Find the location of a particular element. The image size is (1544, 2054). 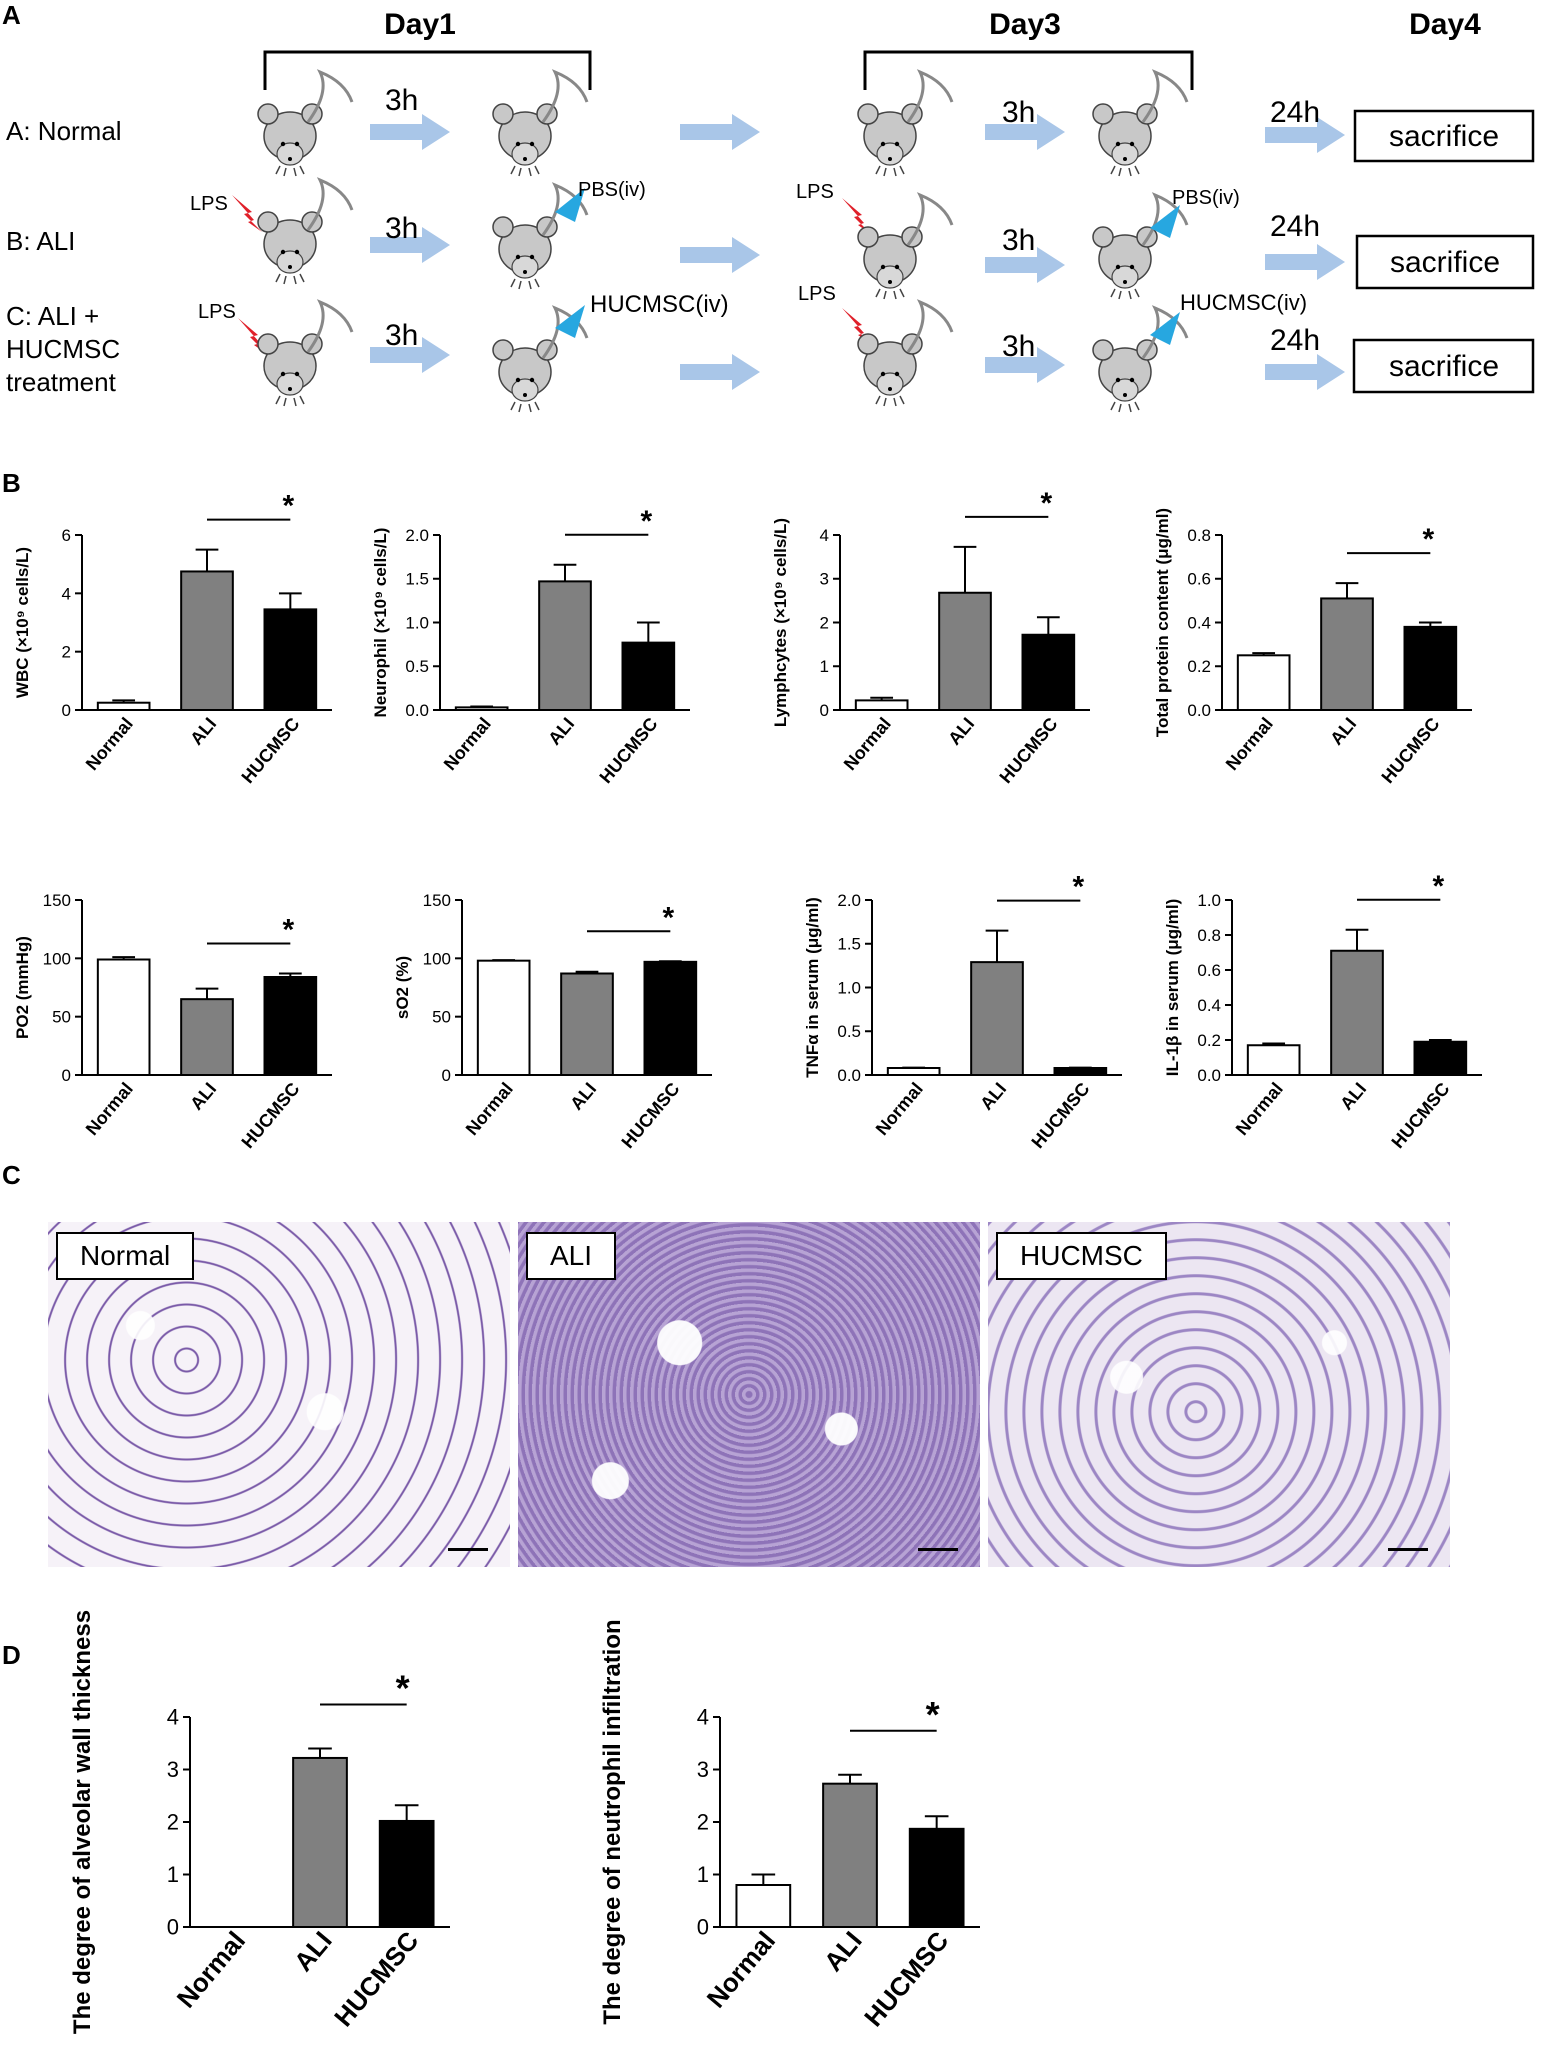

y-tick-label: 0.5 is located at coordinates (417, 666).